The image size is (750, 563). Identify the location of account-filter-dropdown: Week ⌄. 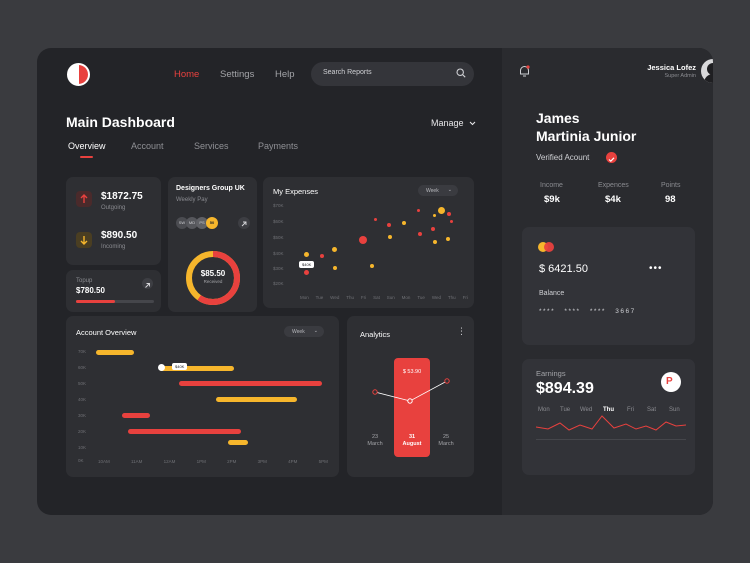
(304, 331).